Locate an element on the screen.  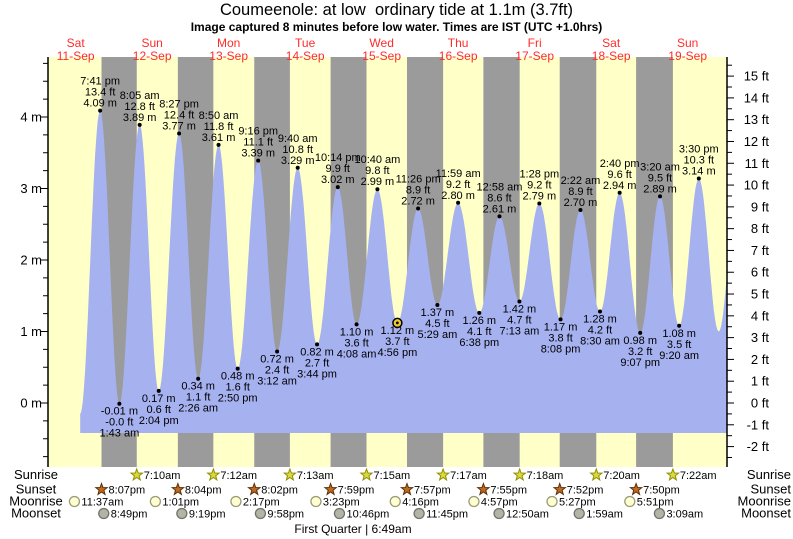
right-axis-label: 15 ft is located at coordinates (757, 76).